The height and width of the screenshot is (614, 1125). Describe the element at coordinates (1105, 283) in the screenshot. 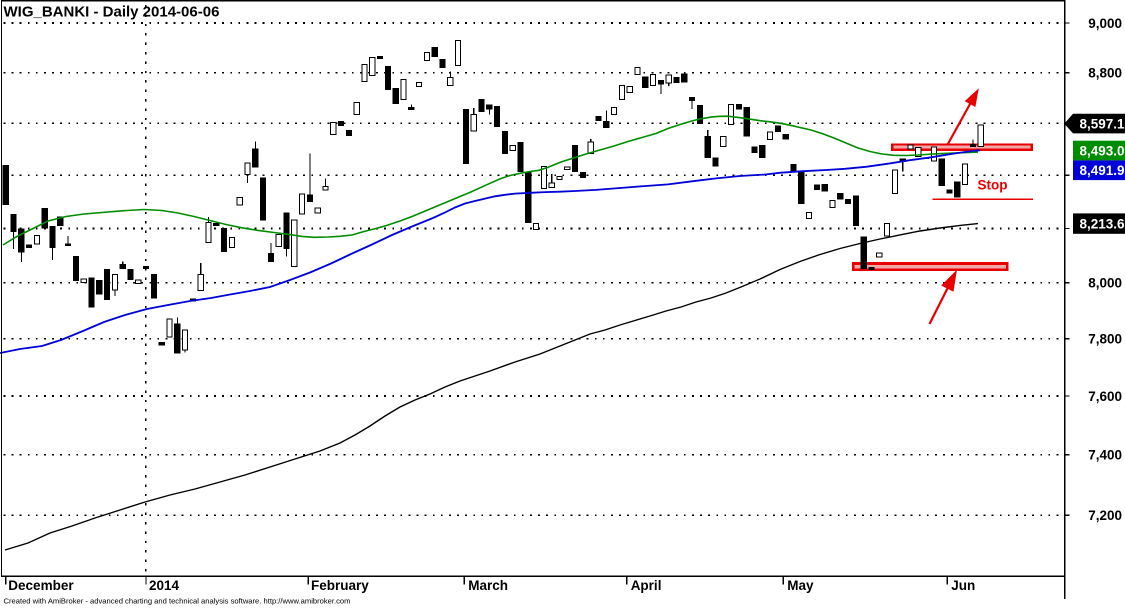

I see `svg-text: 8,000` at that location.